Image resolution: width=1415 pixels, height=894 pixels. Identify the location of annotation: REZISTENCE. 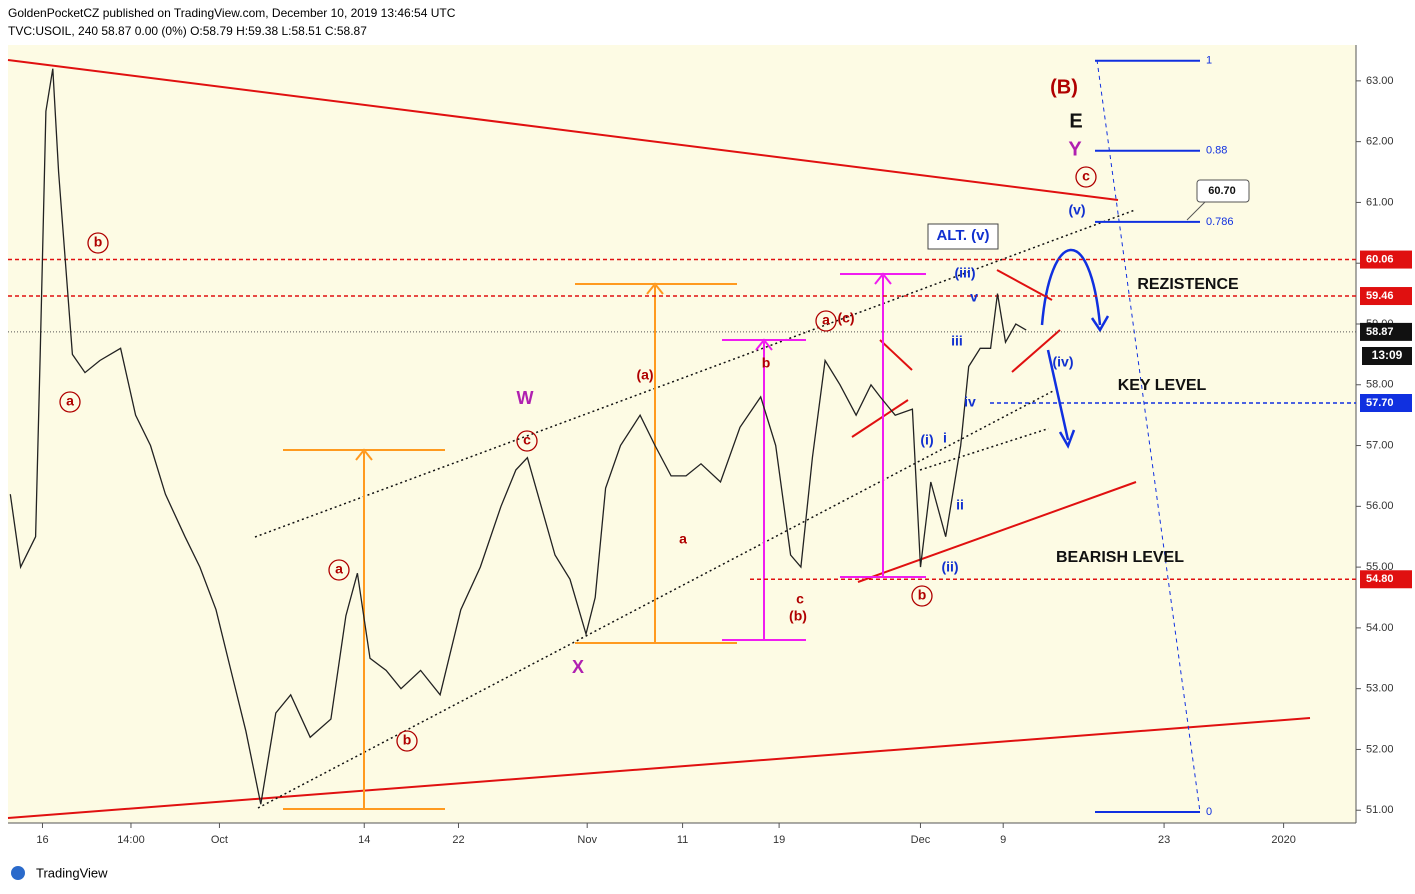
(1188, 284).